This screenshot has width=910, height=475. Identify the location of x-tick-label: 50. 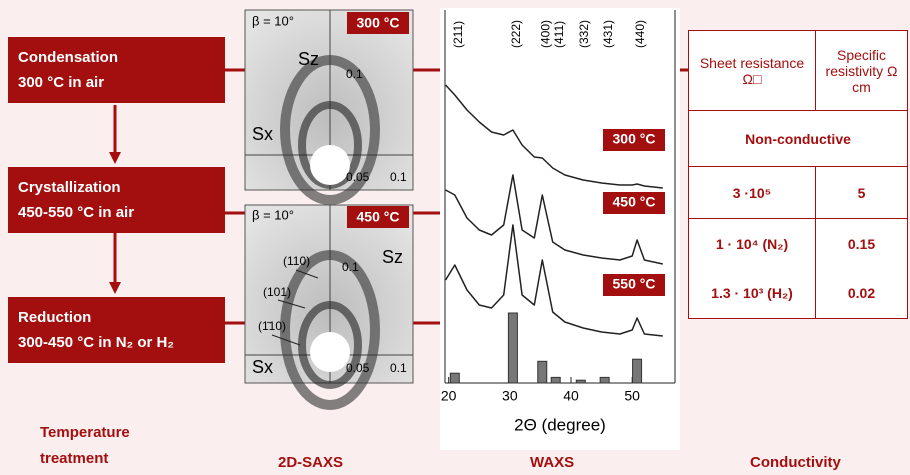
(632, 396).